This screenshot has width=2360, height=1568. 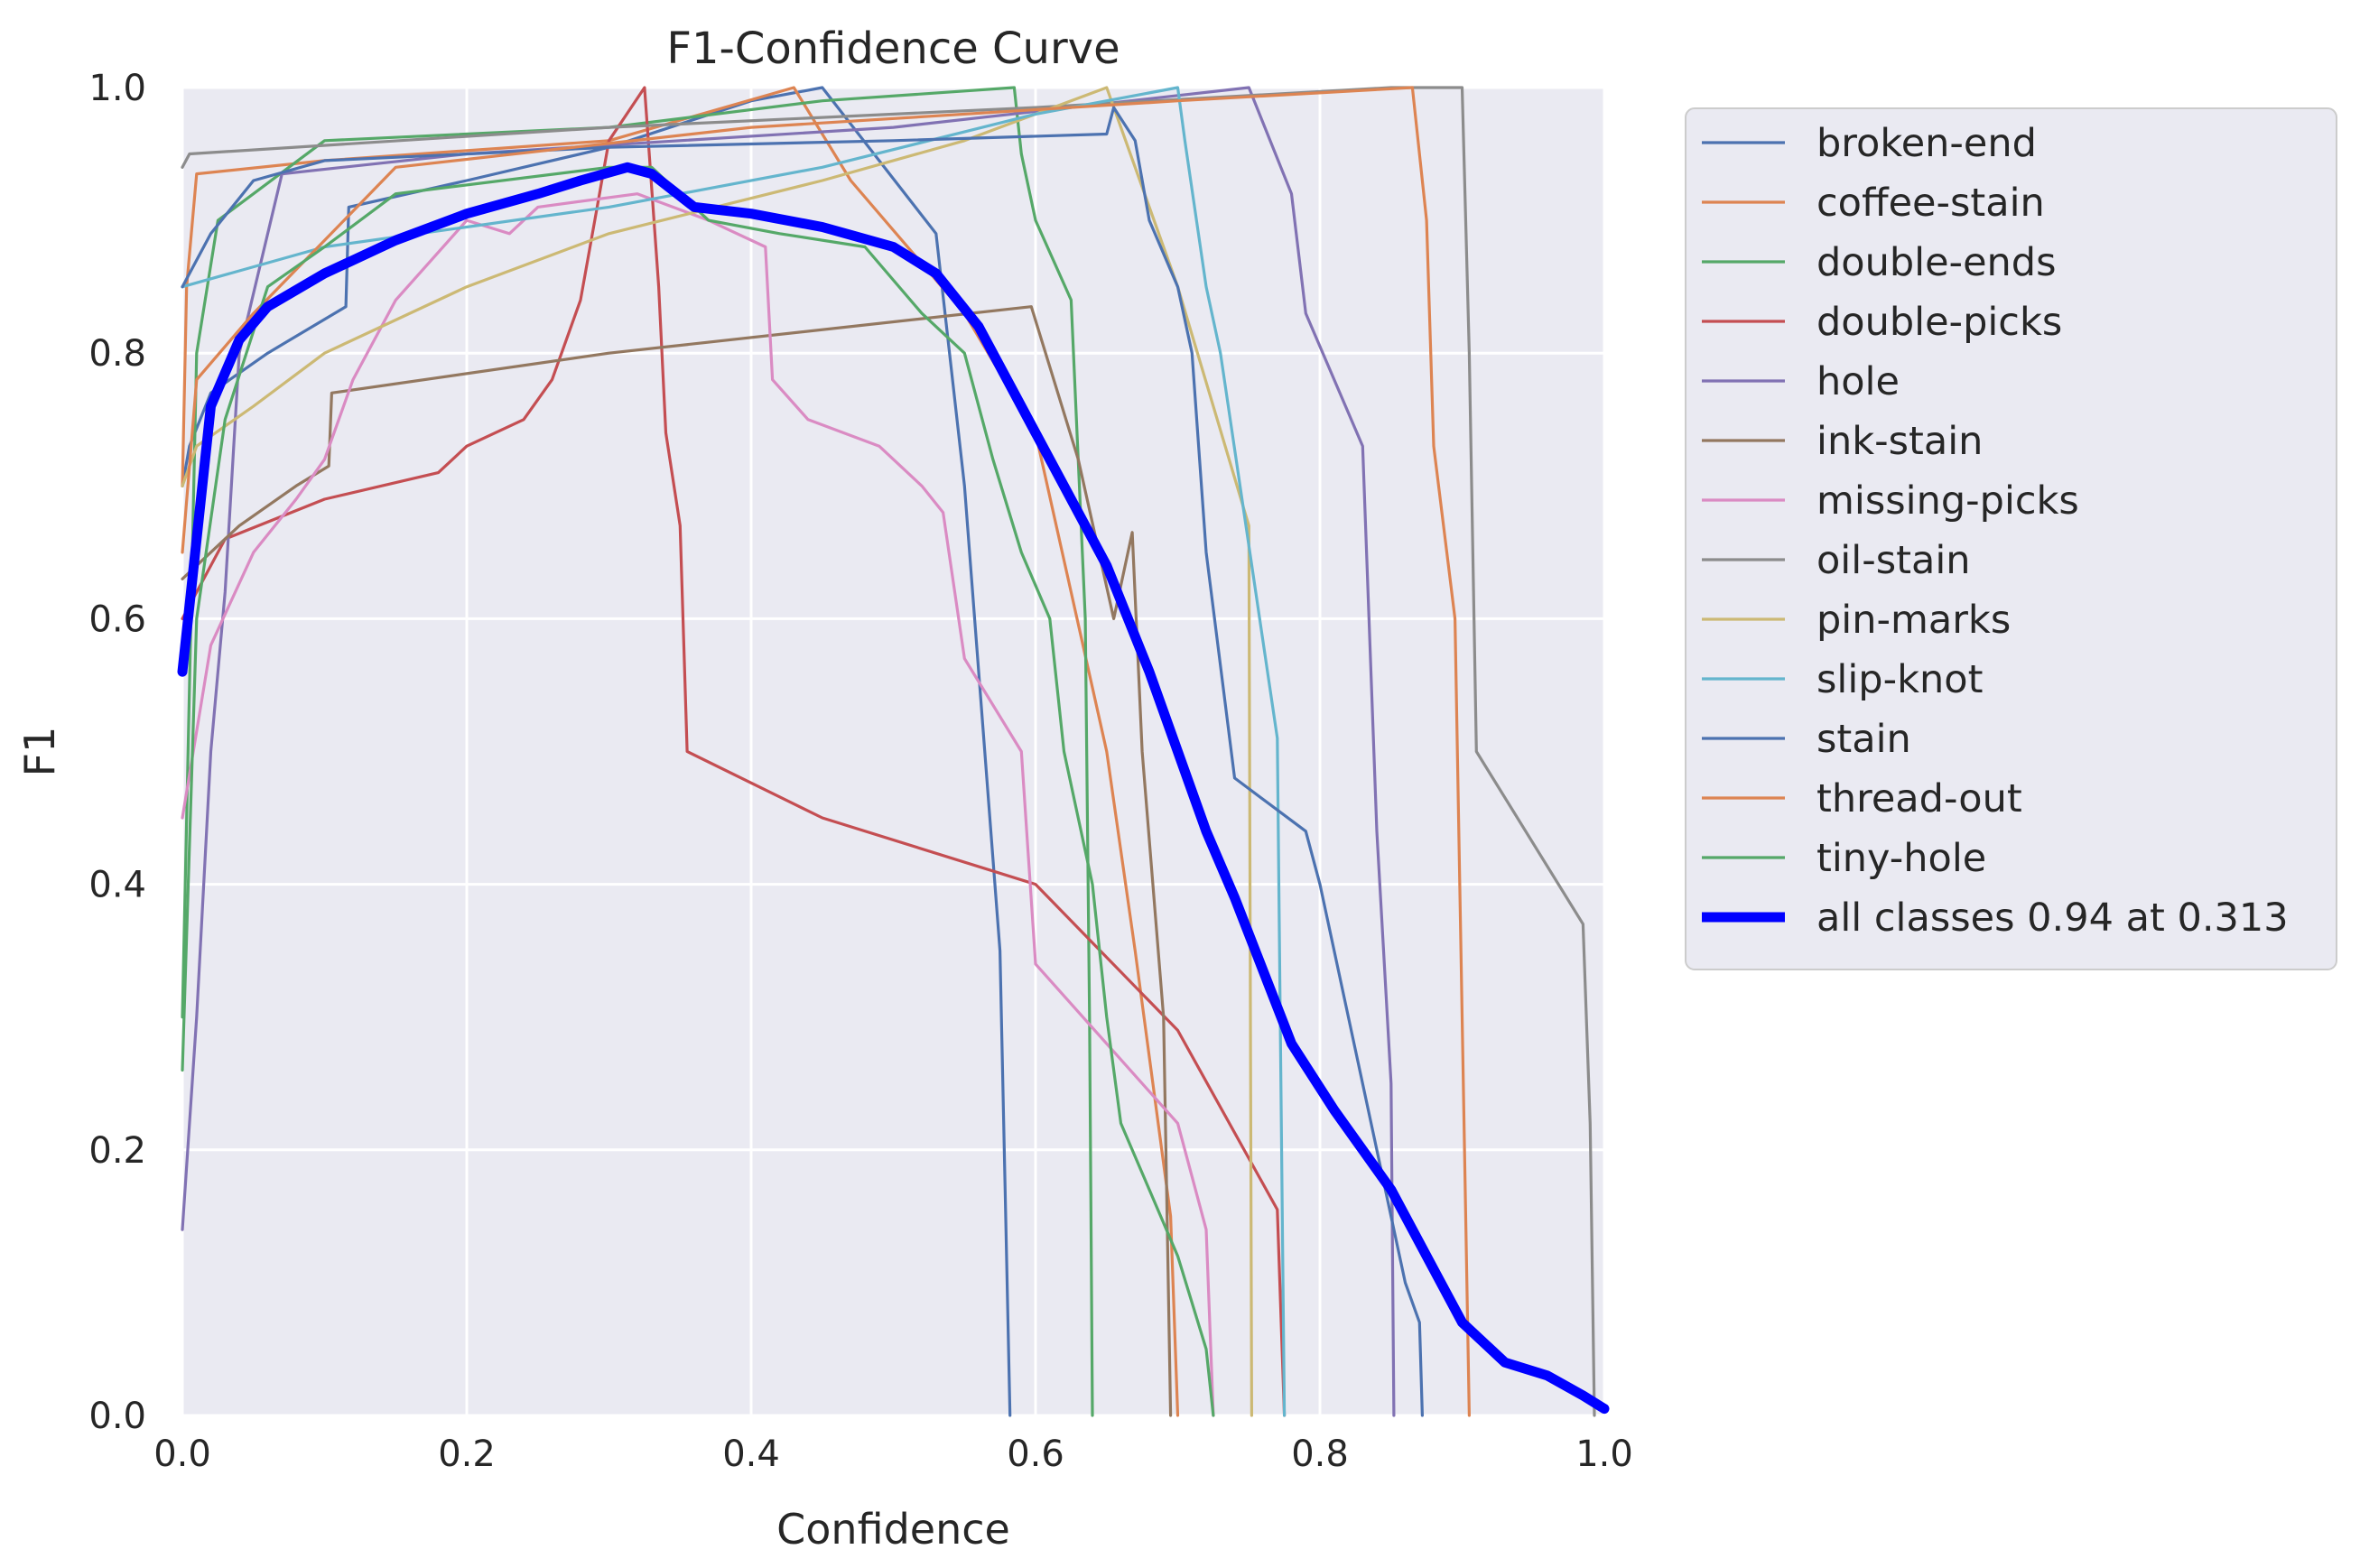 I want to click on x-axis-ticks: 0.0 0.2 0.4 0.6 0.8 1.0, so click(x=893, y=1454).